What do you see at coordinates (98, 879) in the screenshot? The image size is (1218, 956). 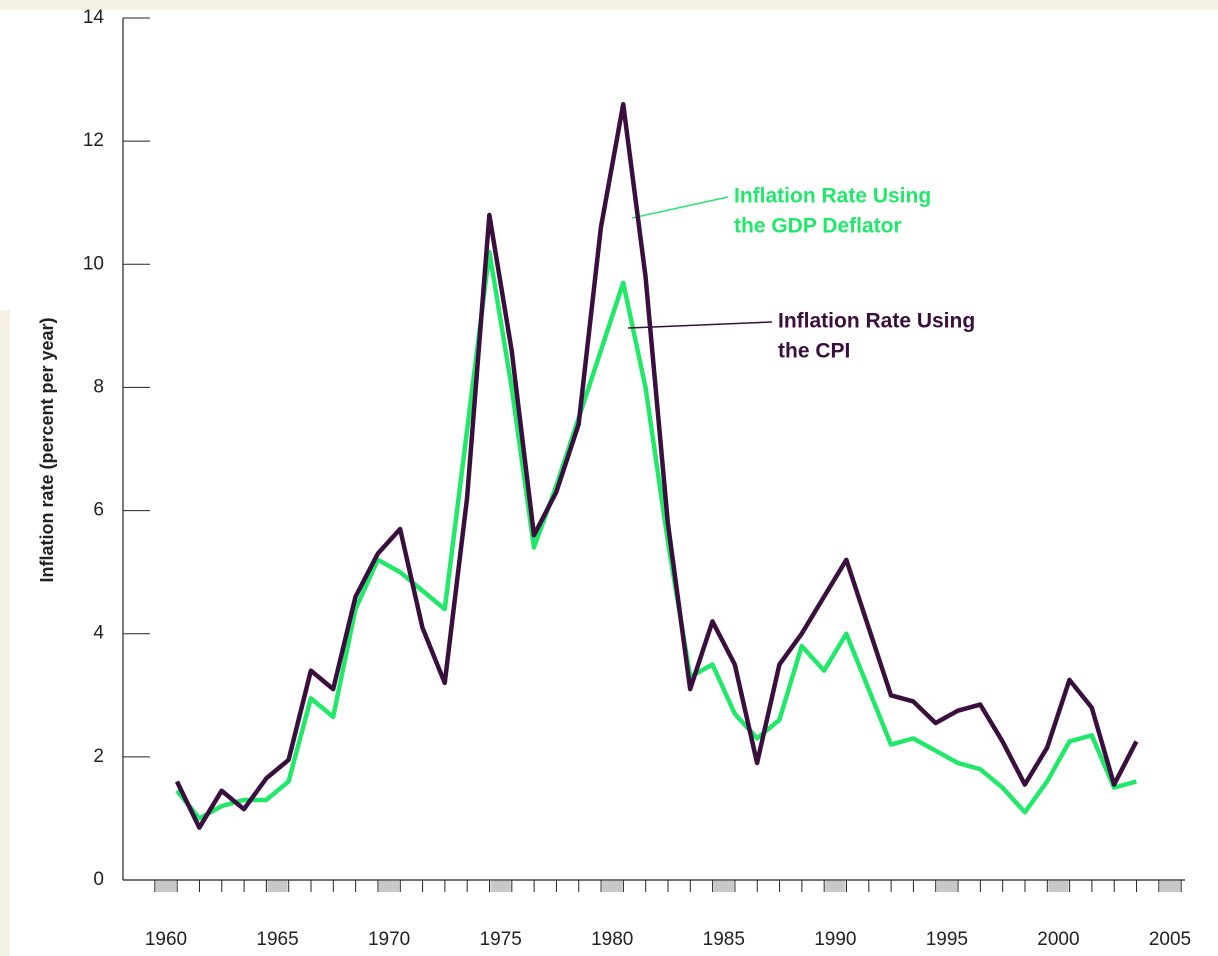 I see `y-tick-label: 0` at bounding box center [98, 879].